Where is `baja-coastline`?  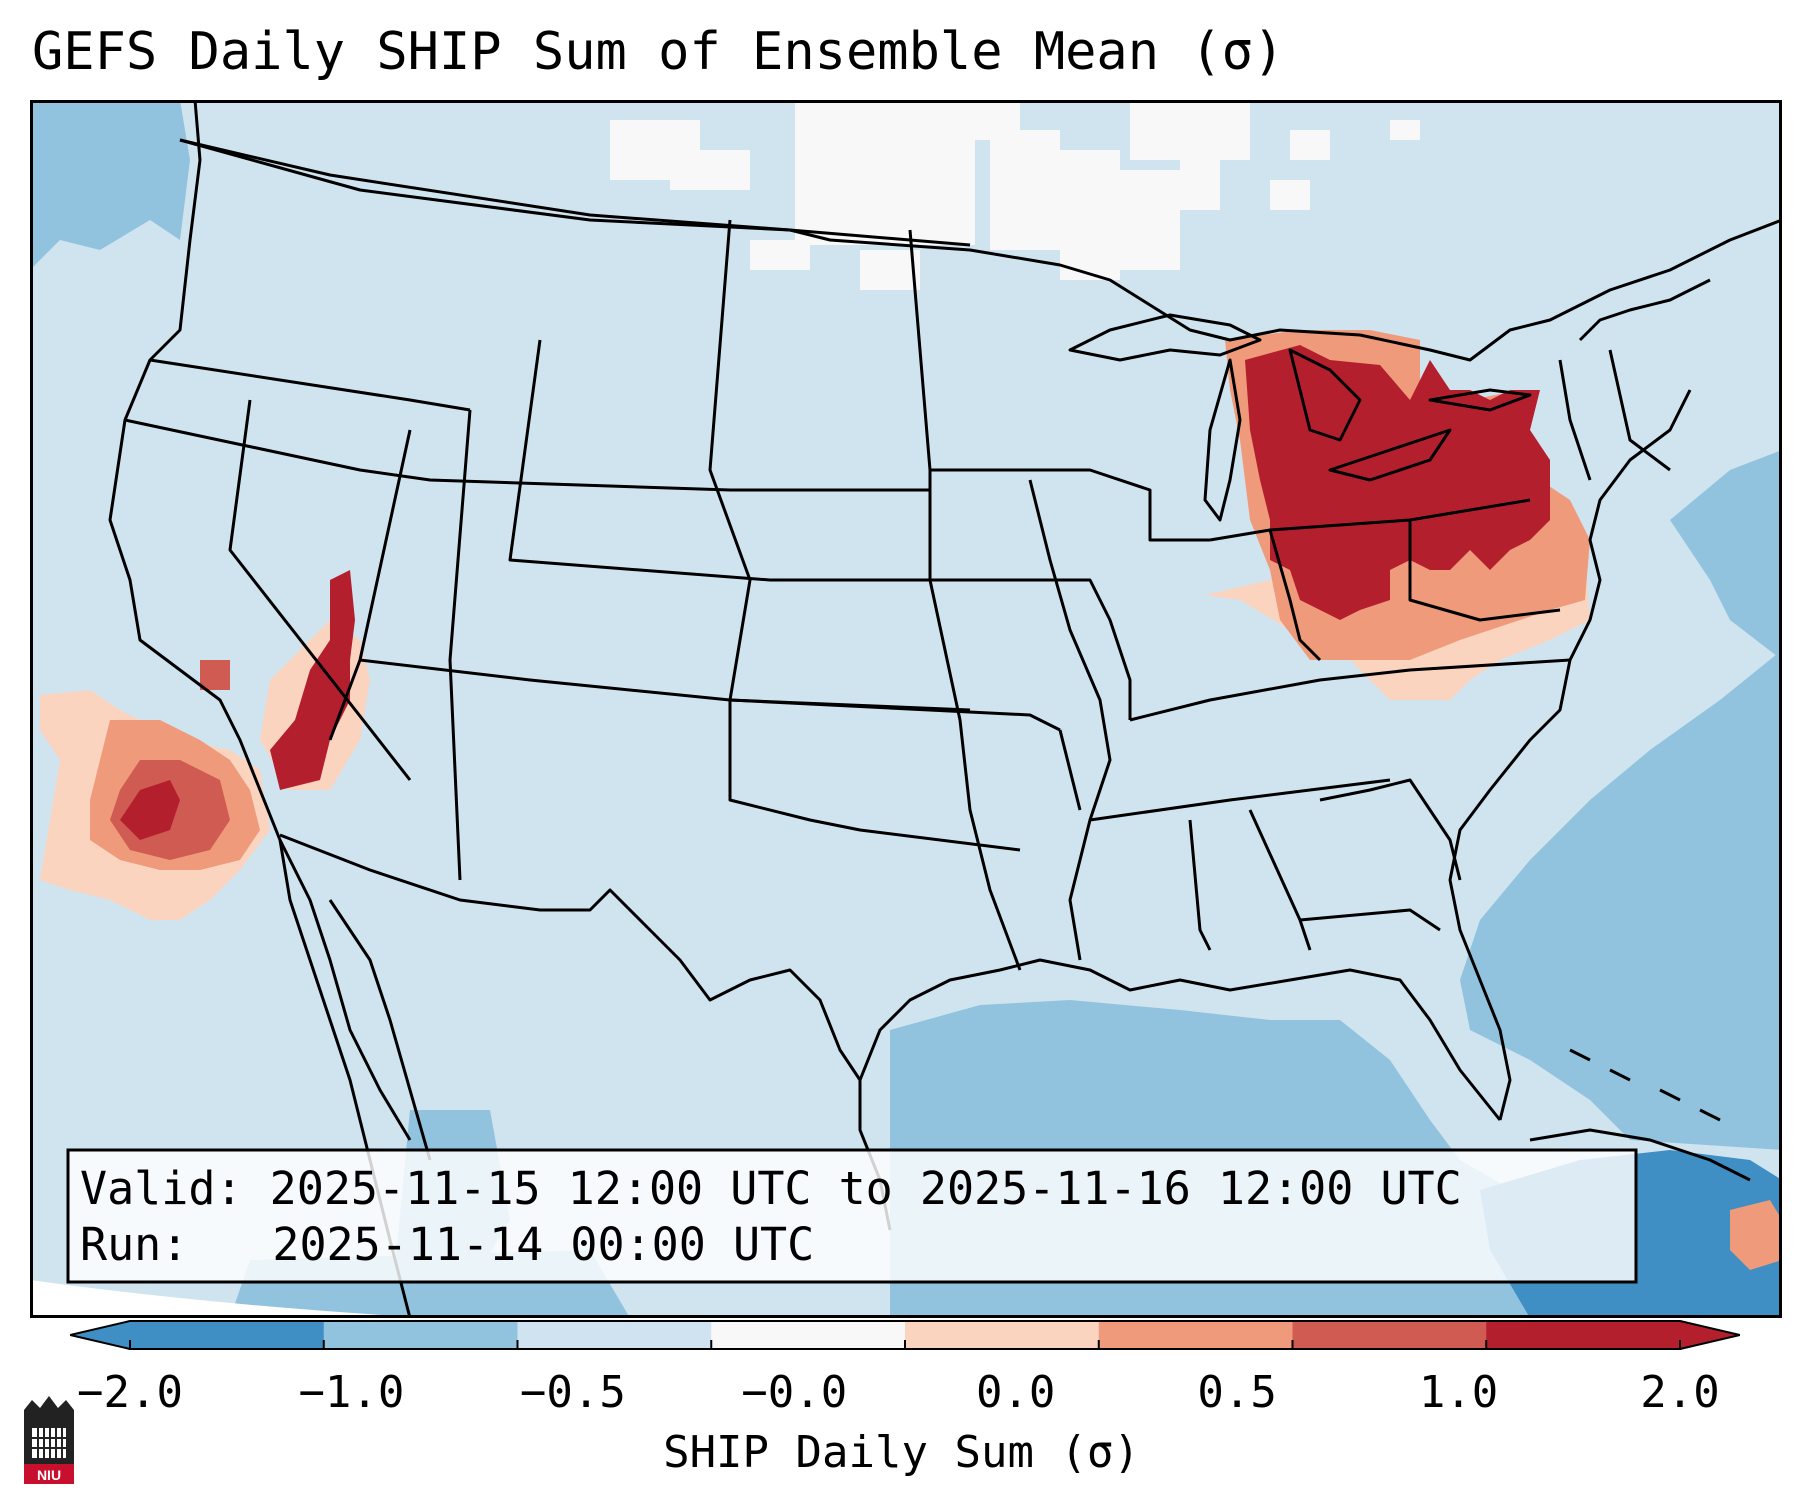 baja-coastline is located at coordinates (345, 990).